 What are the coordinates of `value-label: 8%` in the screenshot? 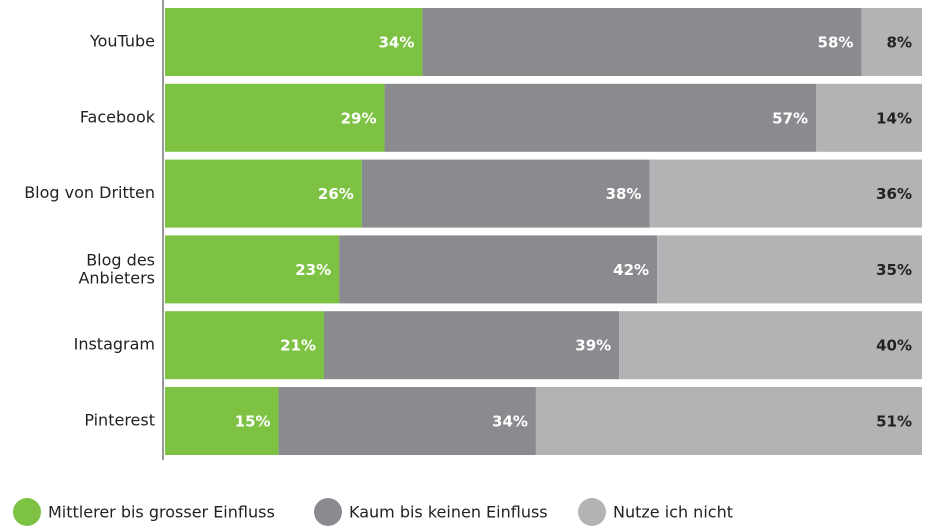 It's located at (899, 43).